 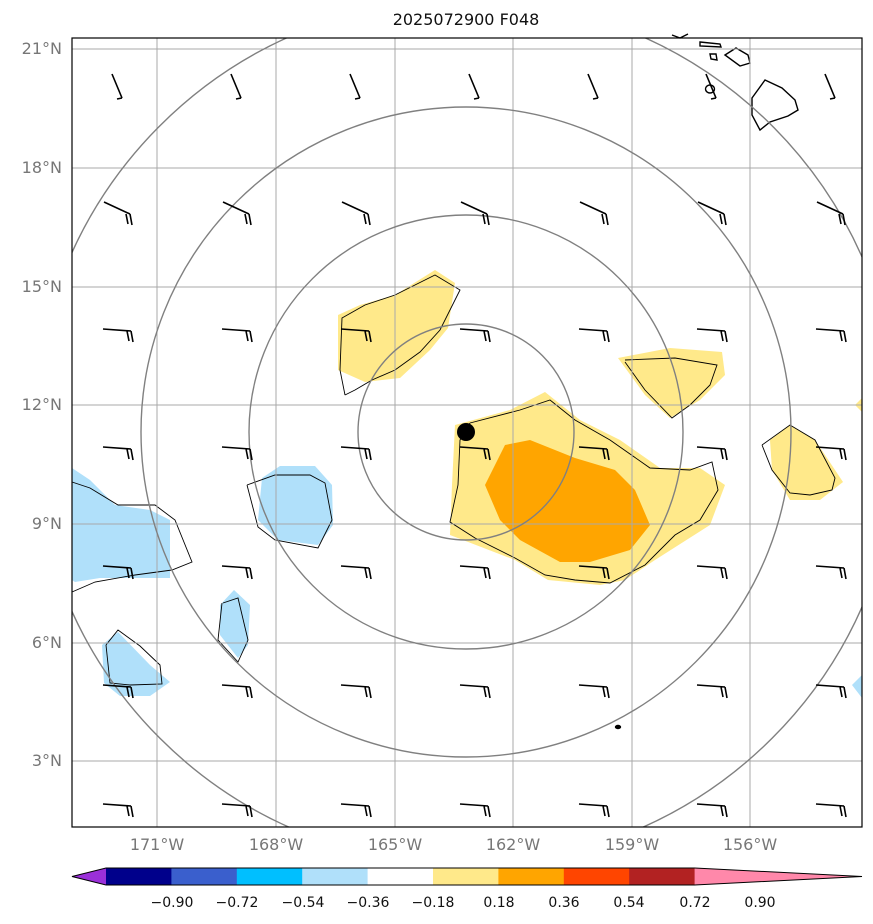 What do you see at coordinates (775, 105) in the screenshot?
I see `hawaii-big-island-coast` at bounding box center [775, 105].